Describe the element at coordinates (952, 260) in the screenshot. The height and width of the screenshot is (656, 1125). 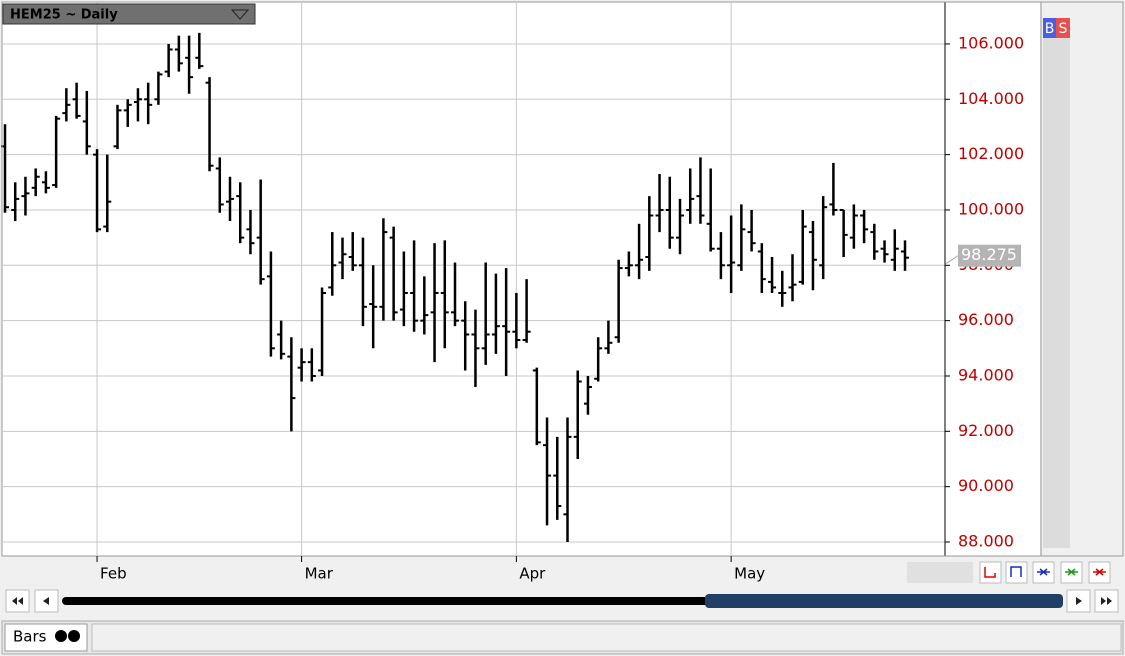
I see `last-price-line` at that location.